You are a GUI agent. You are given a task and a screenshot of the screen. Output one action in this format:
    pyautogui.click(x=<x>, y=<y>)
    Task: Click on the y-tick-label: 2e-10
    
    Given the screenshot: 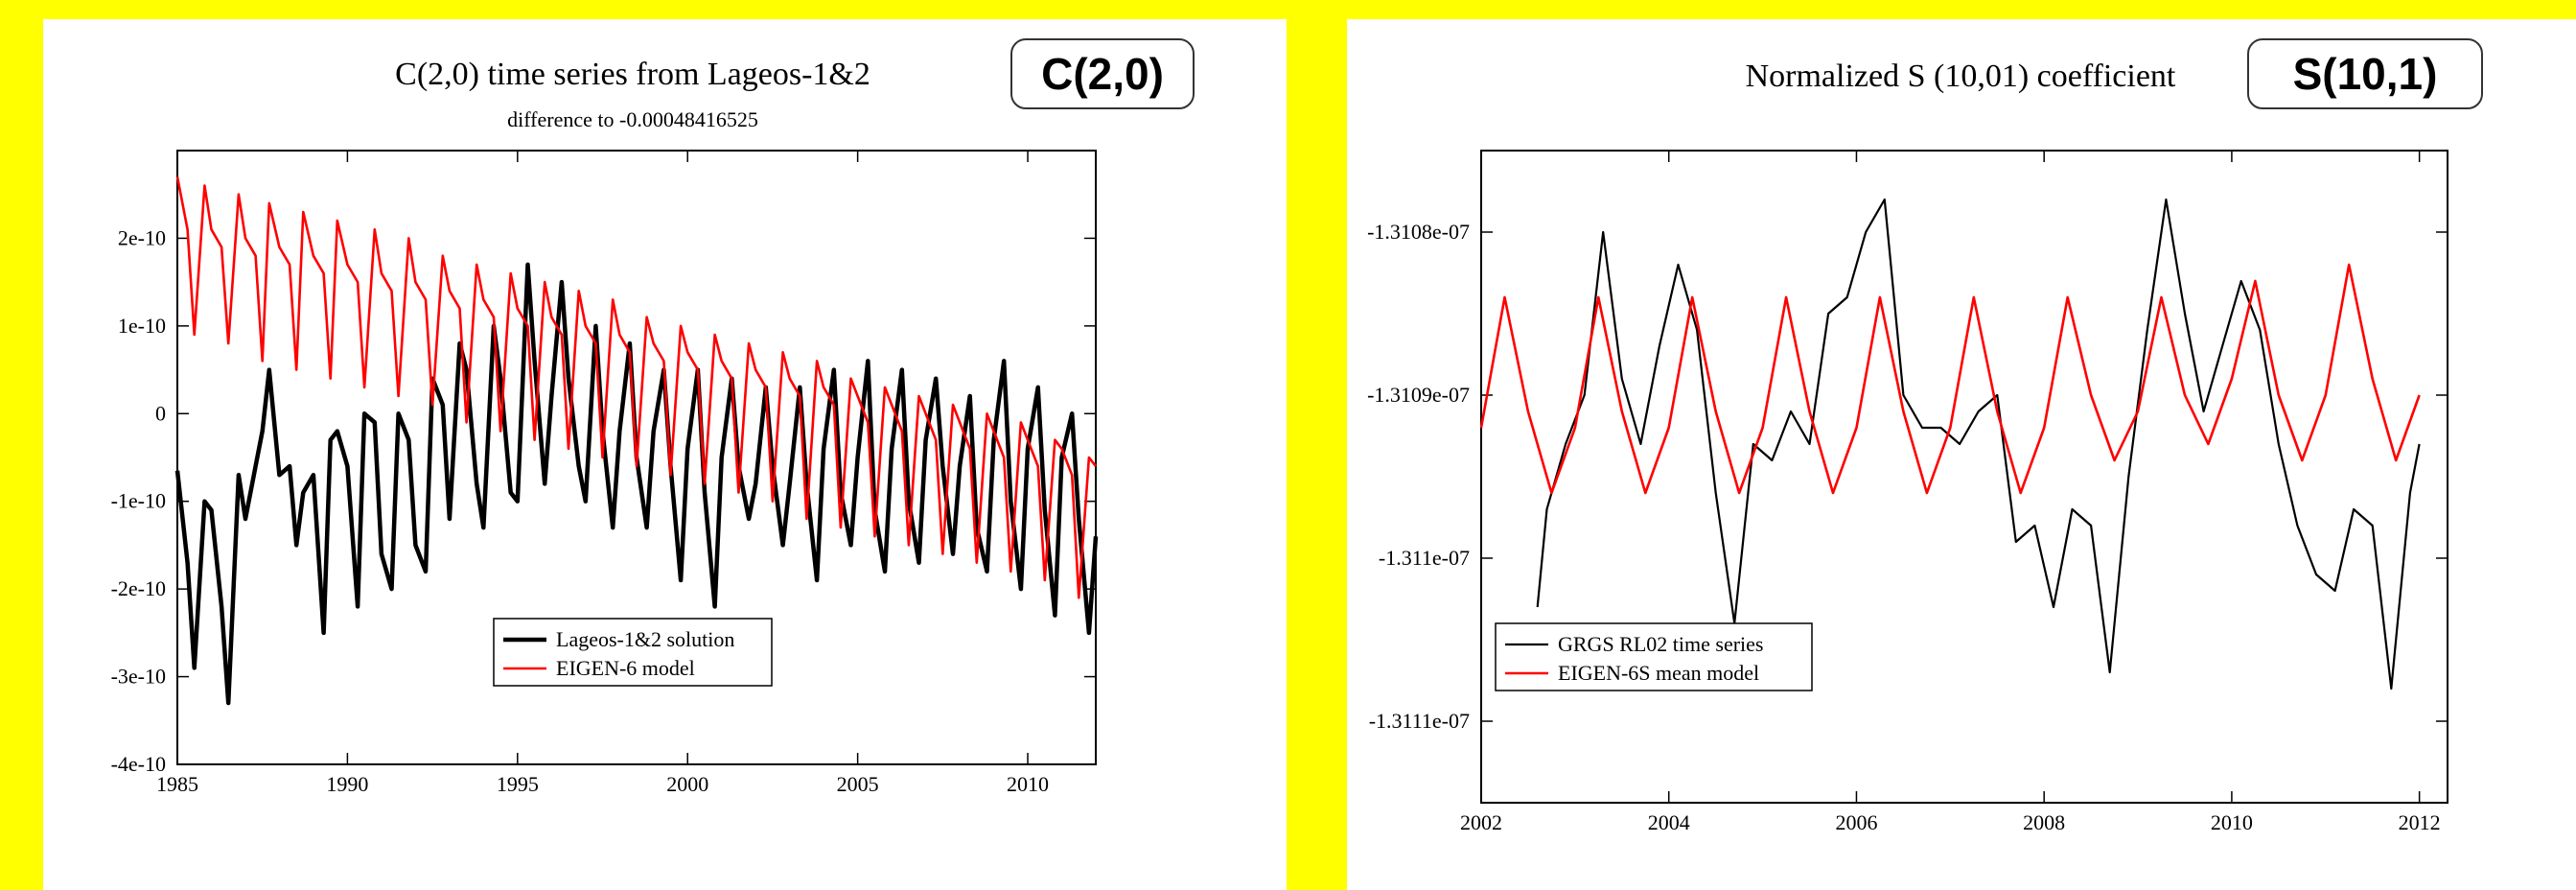 What is the action you would take?
    pyautogui.click(x=142, y=237)
    